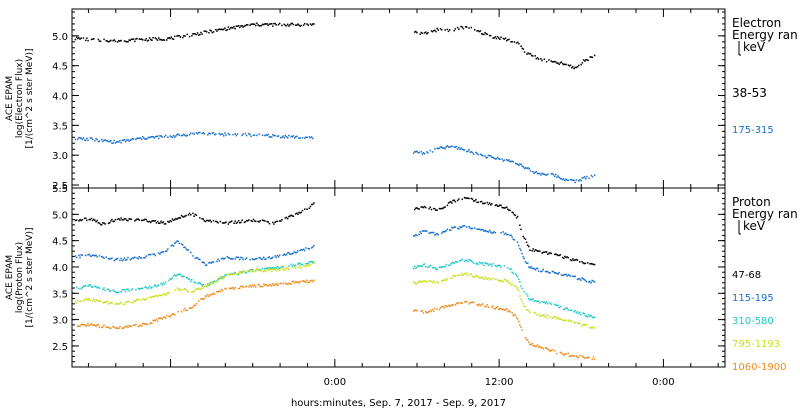 This screenshot has height=410, width=800. Describe the element at coordinates (60, 189) in the screenshot. I see `y-tick-label: 5.5` at that location.